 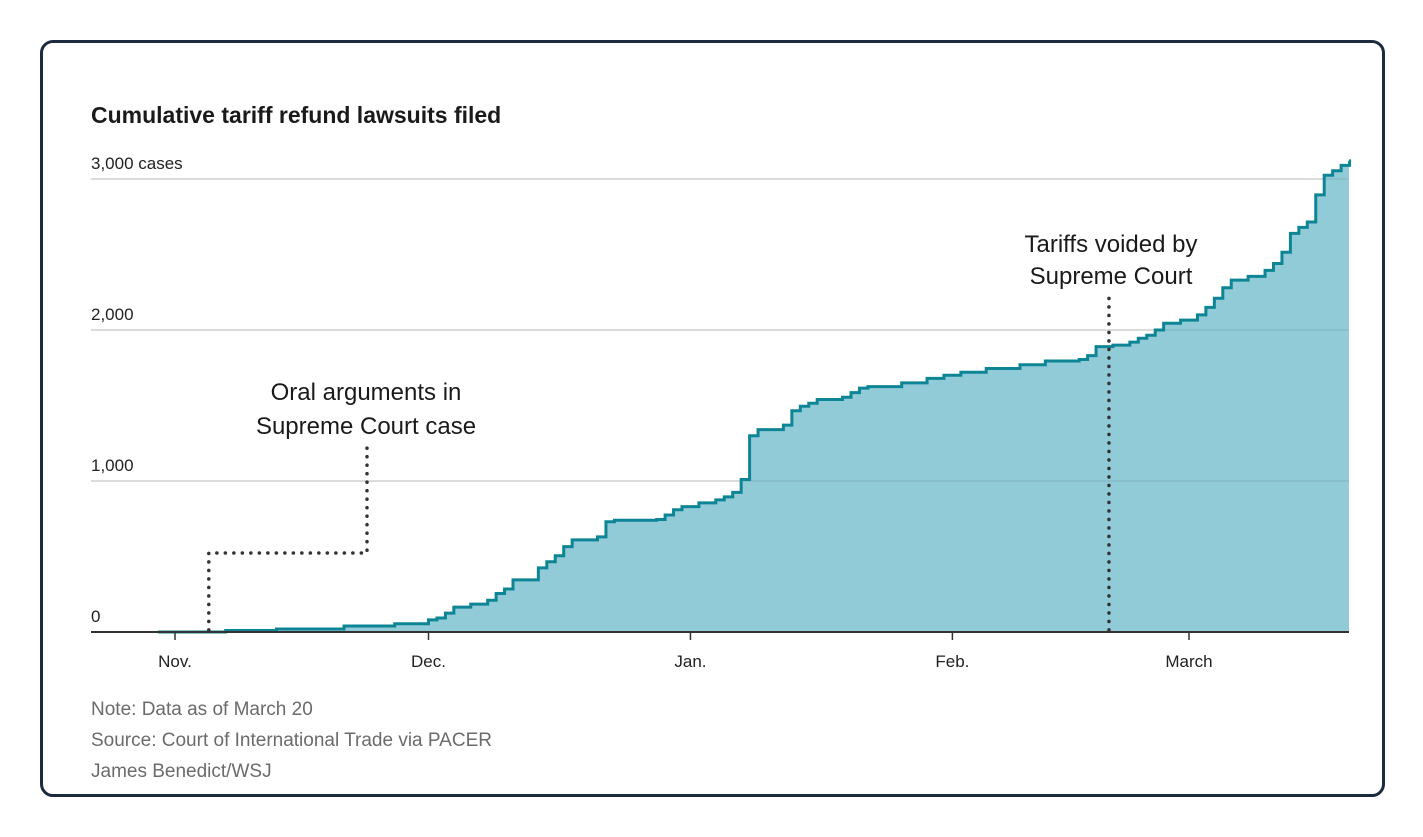 I want to click on footer-credit: James Benedict/WSJ, so click(x=181, y=771).